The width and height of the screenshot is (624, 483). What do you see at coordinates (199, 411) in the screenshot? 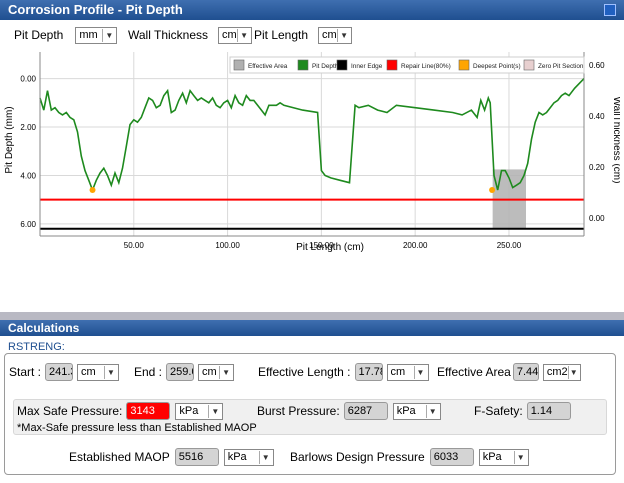
I see `max-safe-pressure-unit-select: kPa ▼` at bounding box center [199, 411].